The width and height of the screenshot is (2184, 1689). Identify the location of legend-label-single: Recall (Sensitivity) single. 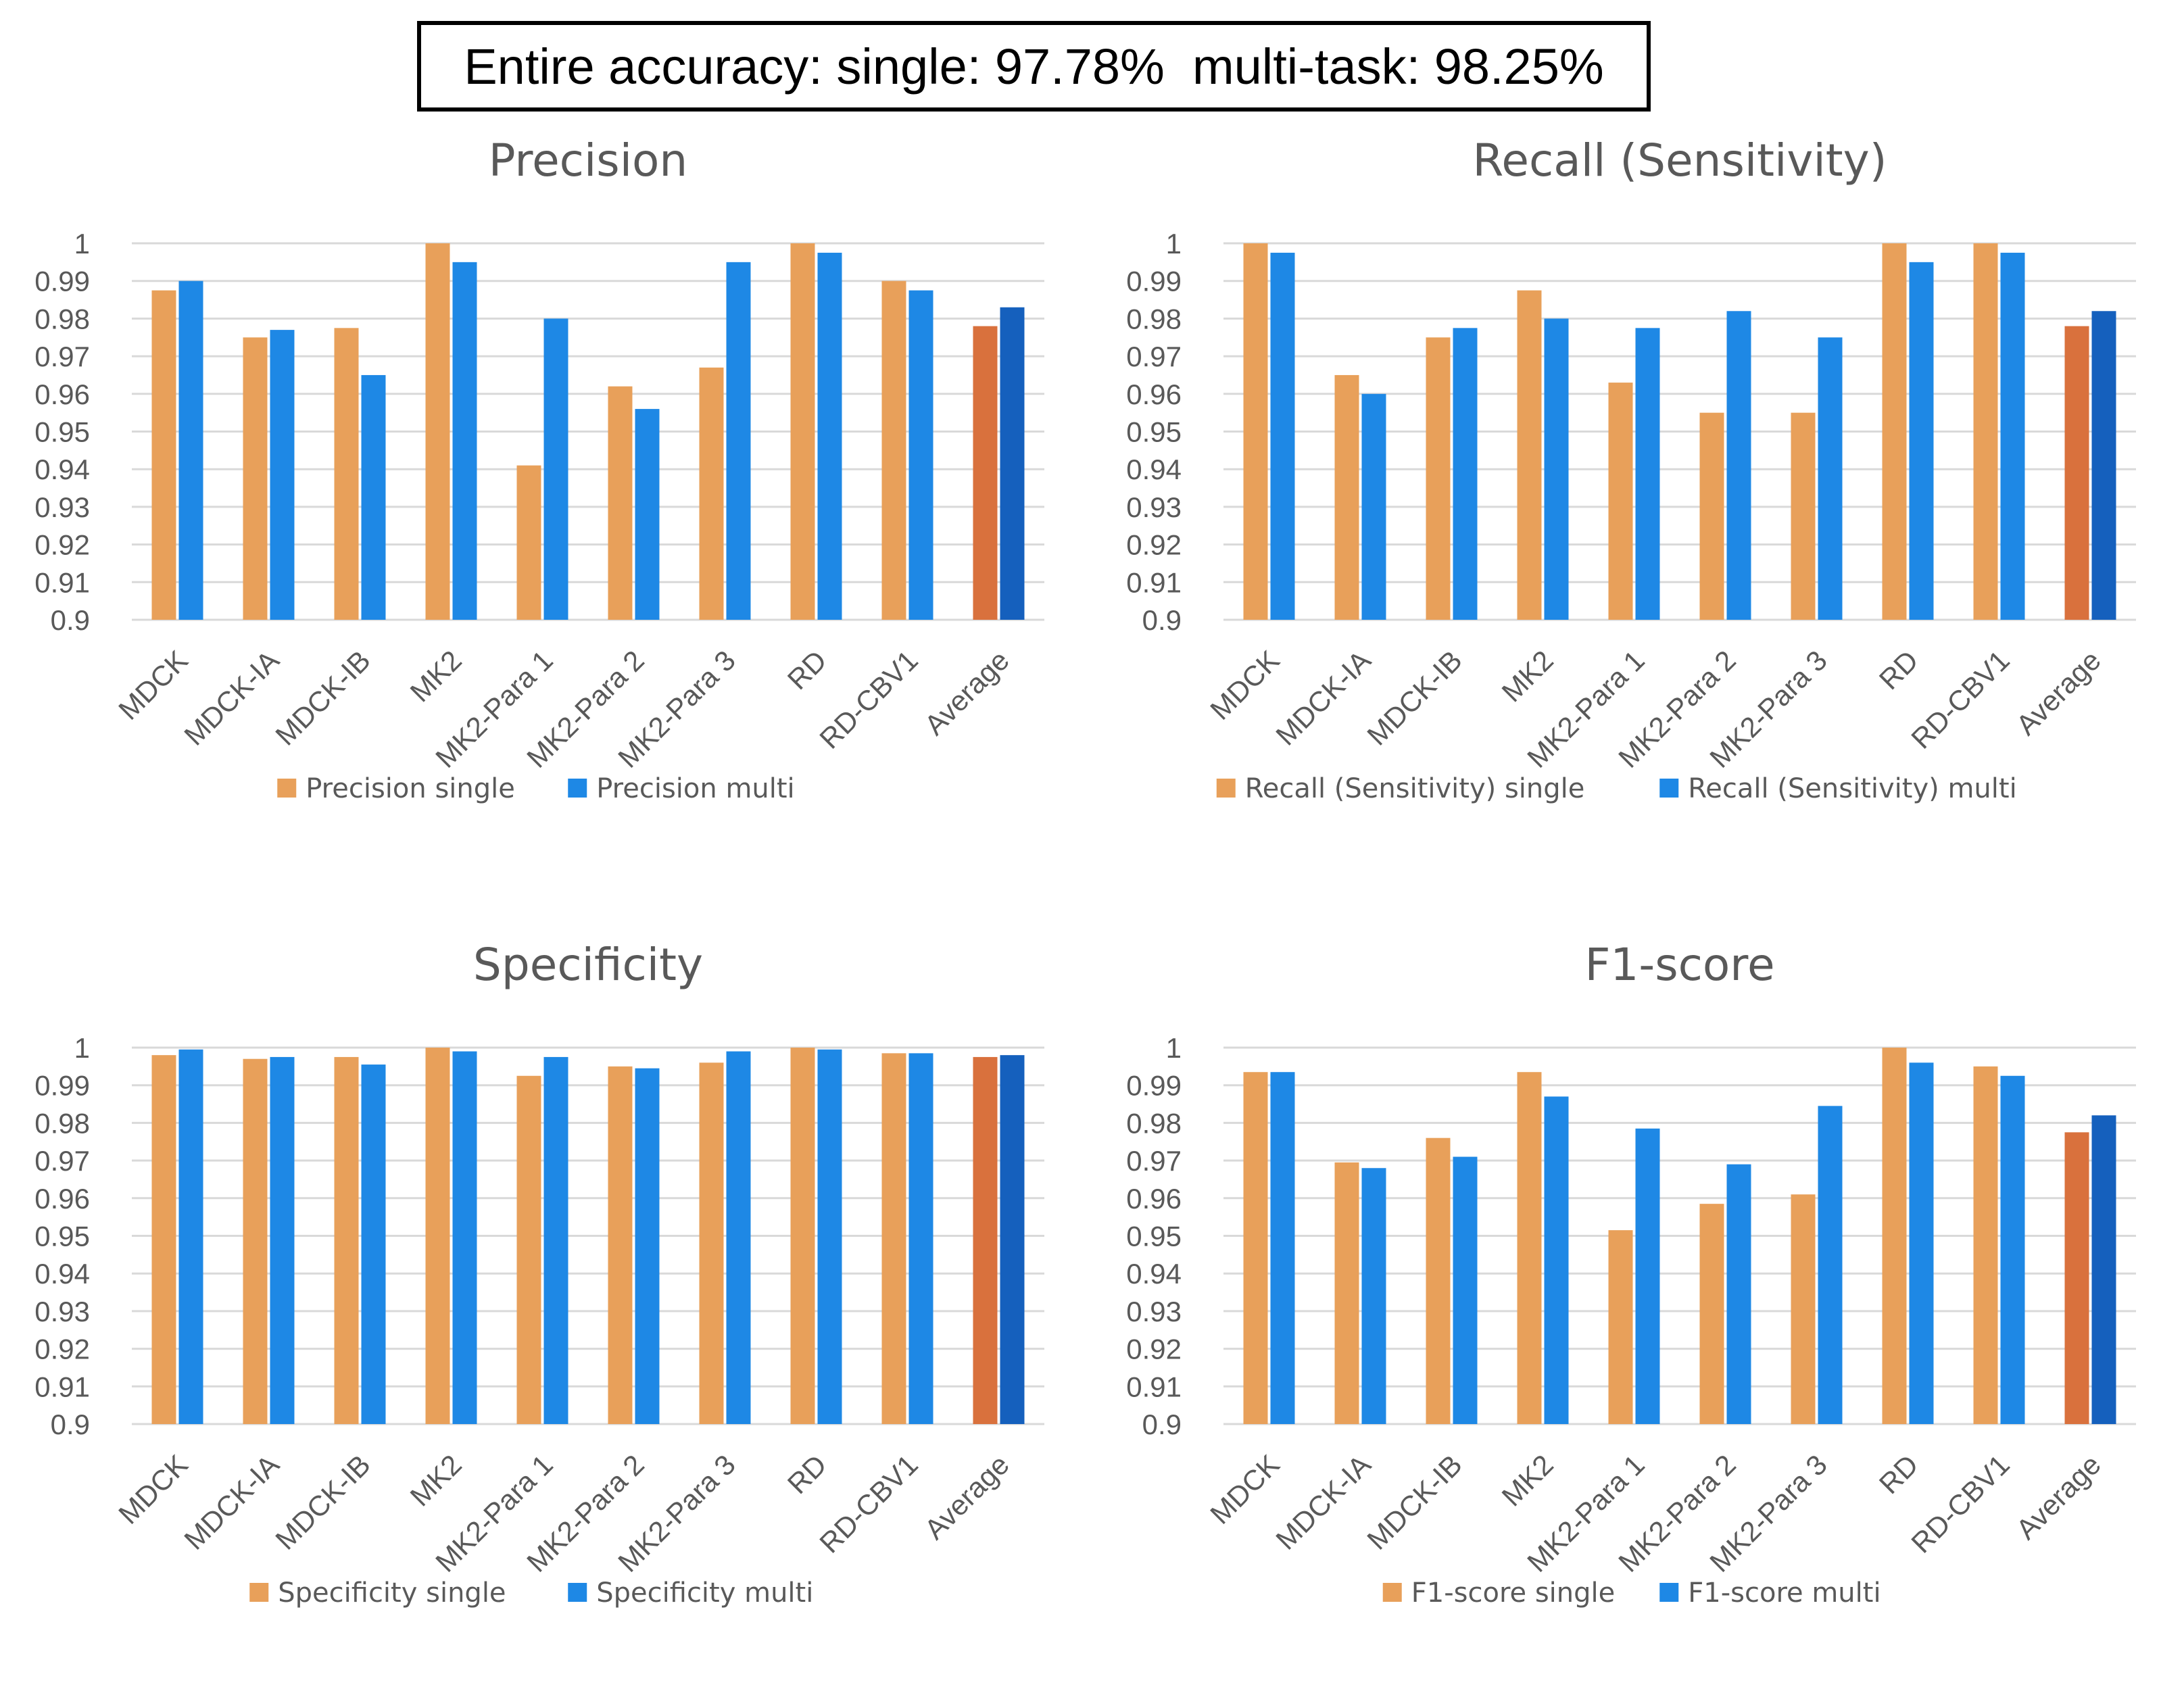
(1415, 788).